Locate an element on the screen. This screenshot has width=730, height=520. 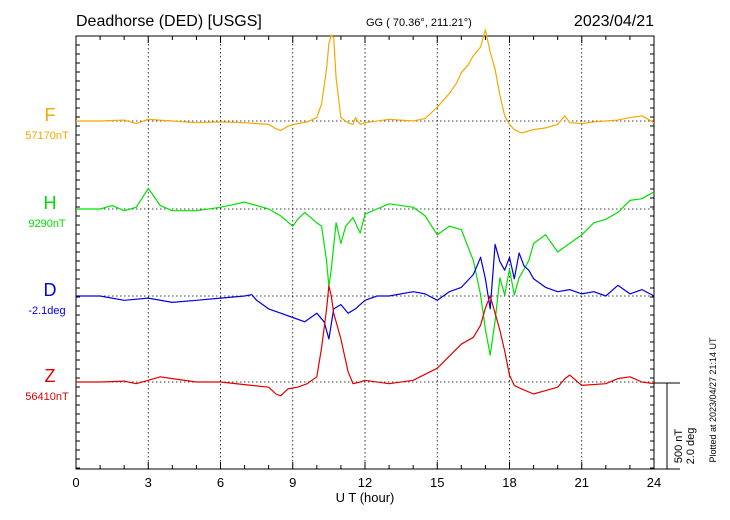
x-tick-label-12: 12 is located at coordinates (365, 482).